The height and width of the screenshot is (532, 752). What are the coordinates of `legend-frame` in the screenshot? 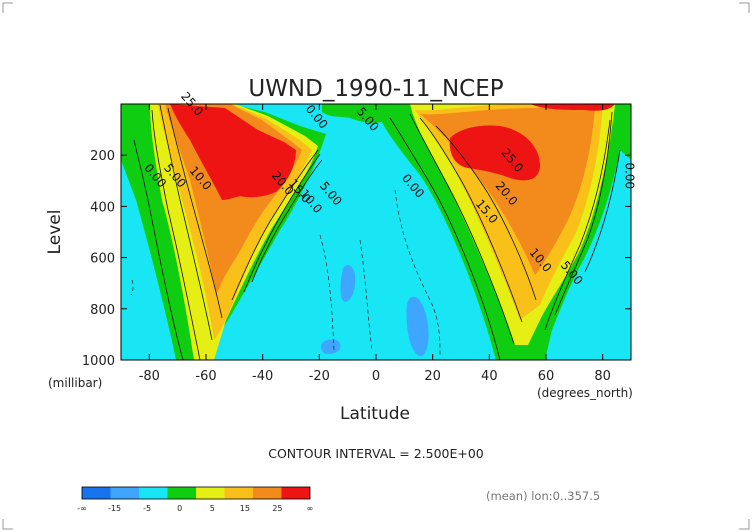 It's located at (196, 493).